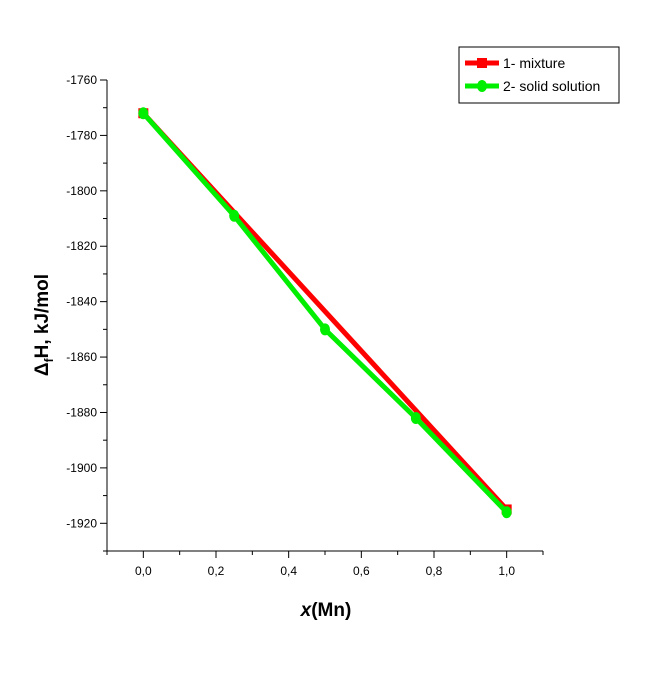 Image resolution: width=650 pixels, height=674 pixels. I want to click on y-tick-label: -1840, so click(81, 302).